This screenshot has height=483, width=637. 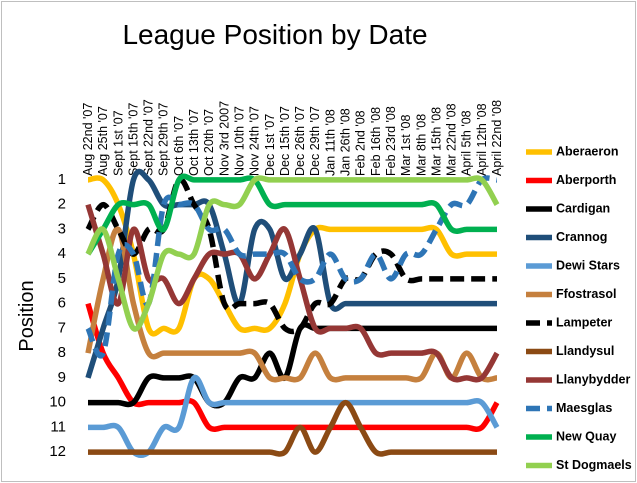 What do you see at coordinates (224, 138) in the screenshot?
I see `x-tick-label: Nov 3rd 2007` at bounding box center [224, 138].